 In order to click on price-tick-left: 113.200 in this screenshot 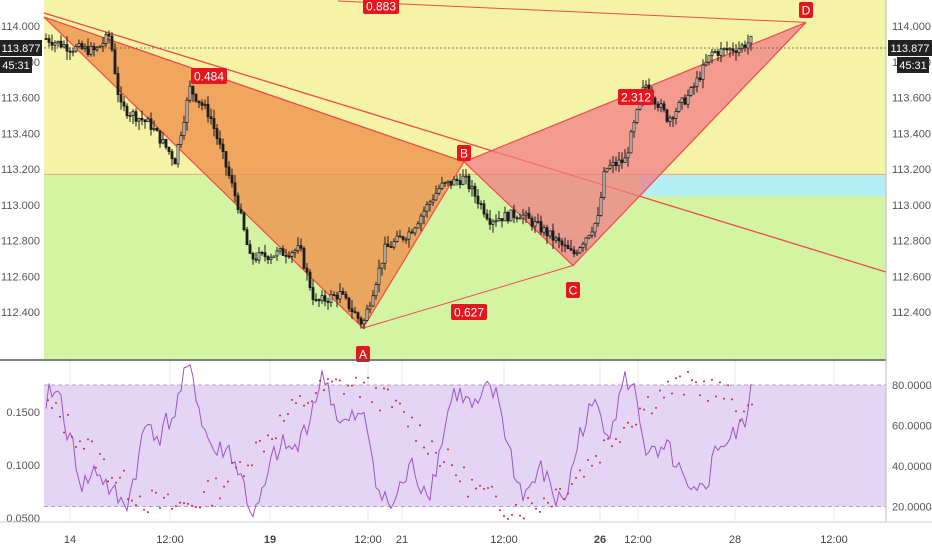, I will do `click(20, 170)`.